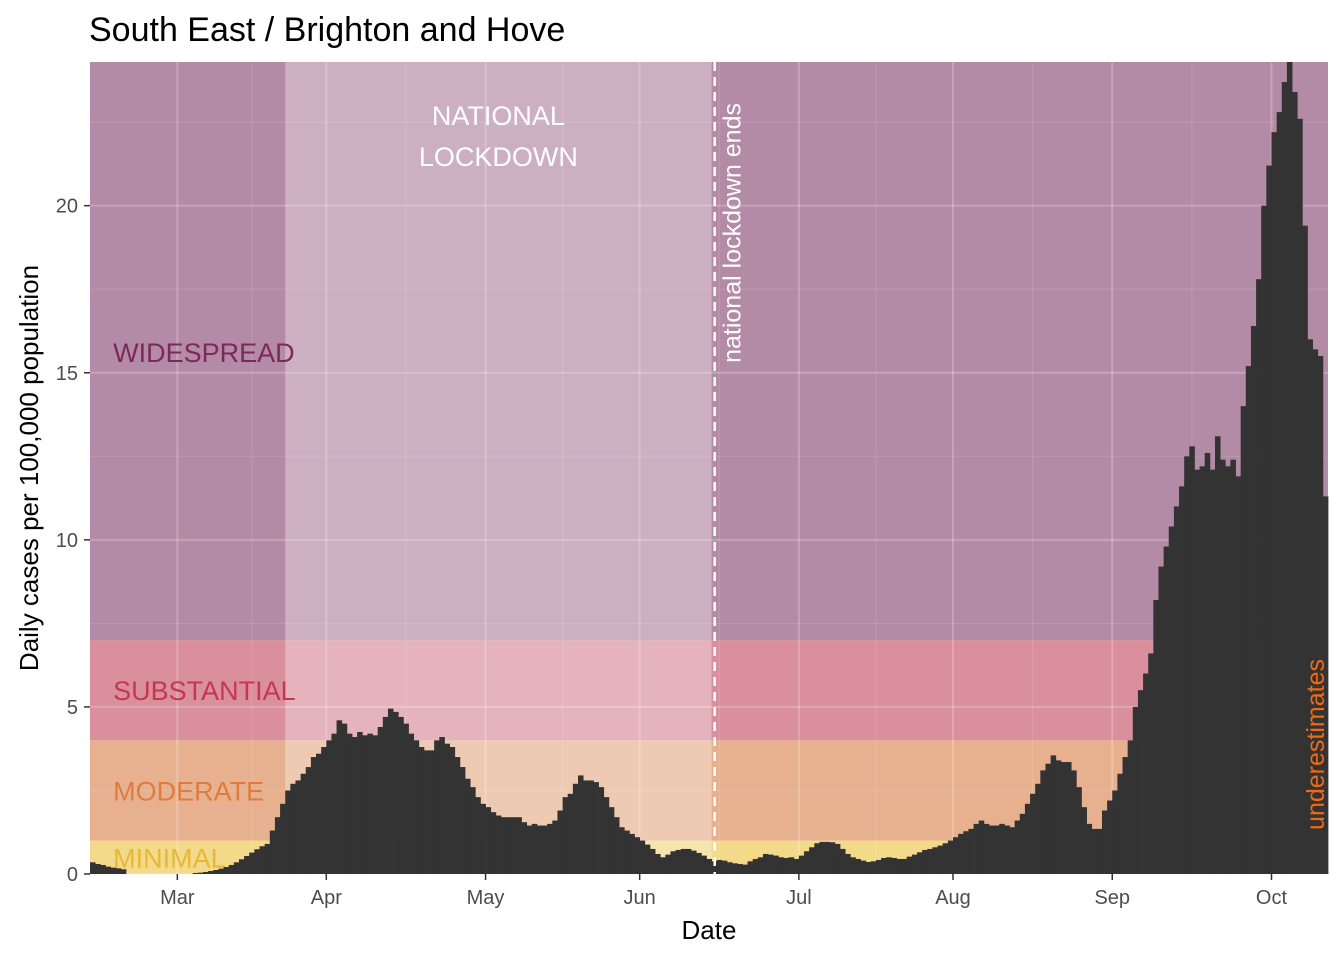 The height and width of the screenshot is (960, 1344). I want to click on y-axis-title: Daily cases per 100,000 population, so click(29, 468).